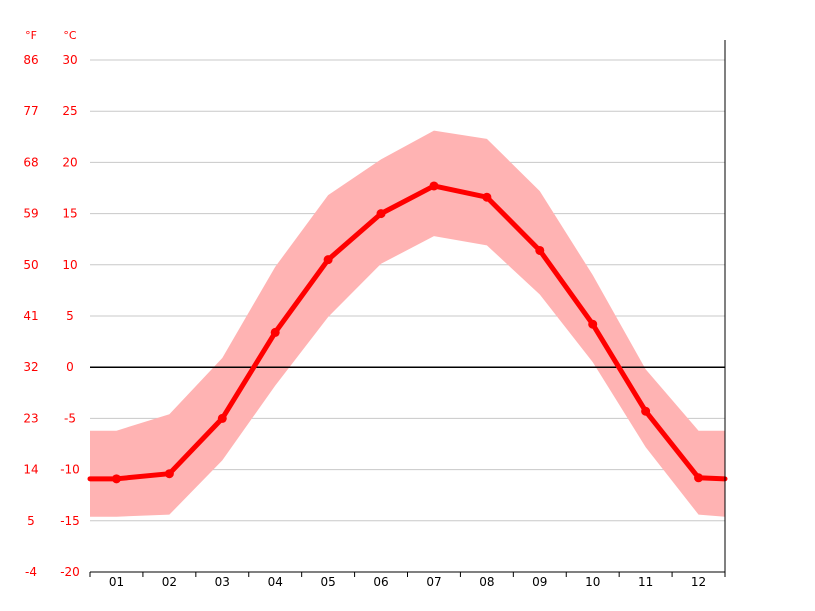 The height and width of the screenshot is (611, 815). I want to click on x-tick-labels: 01 02 03 04 05 06 07 08 09 10 11 12, so click(407, 582).